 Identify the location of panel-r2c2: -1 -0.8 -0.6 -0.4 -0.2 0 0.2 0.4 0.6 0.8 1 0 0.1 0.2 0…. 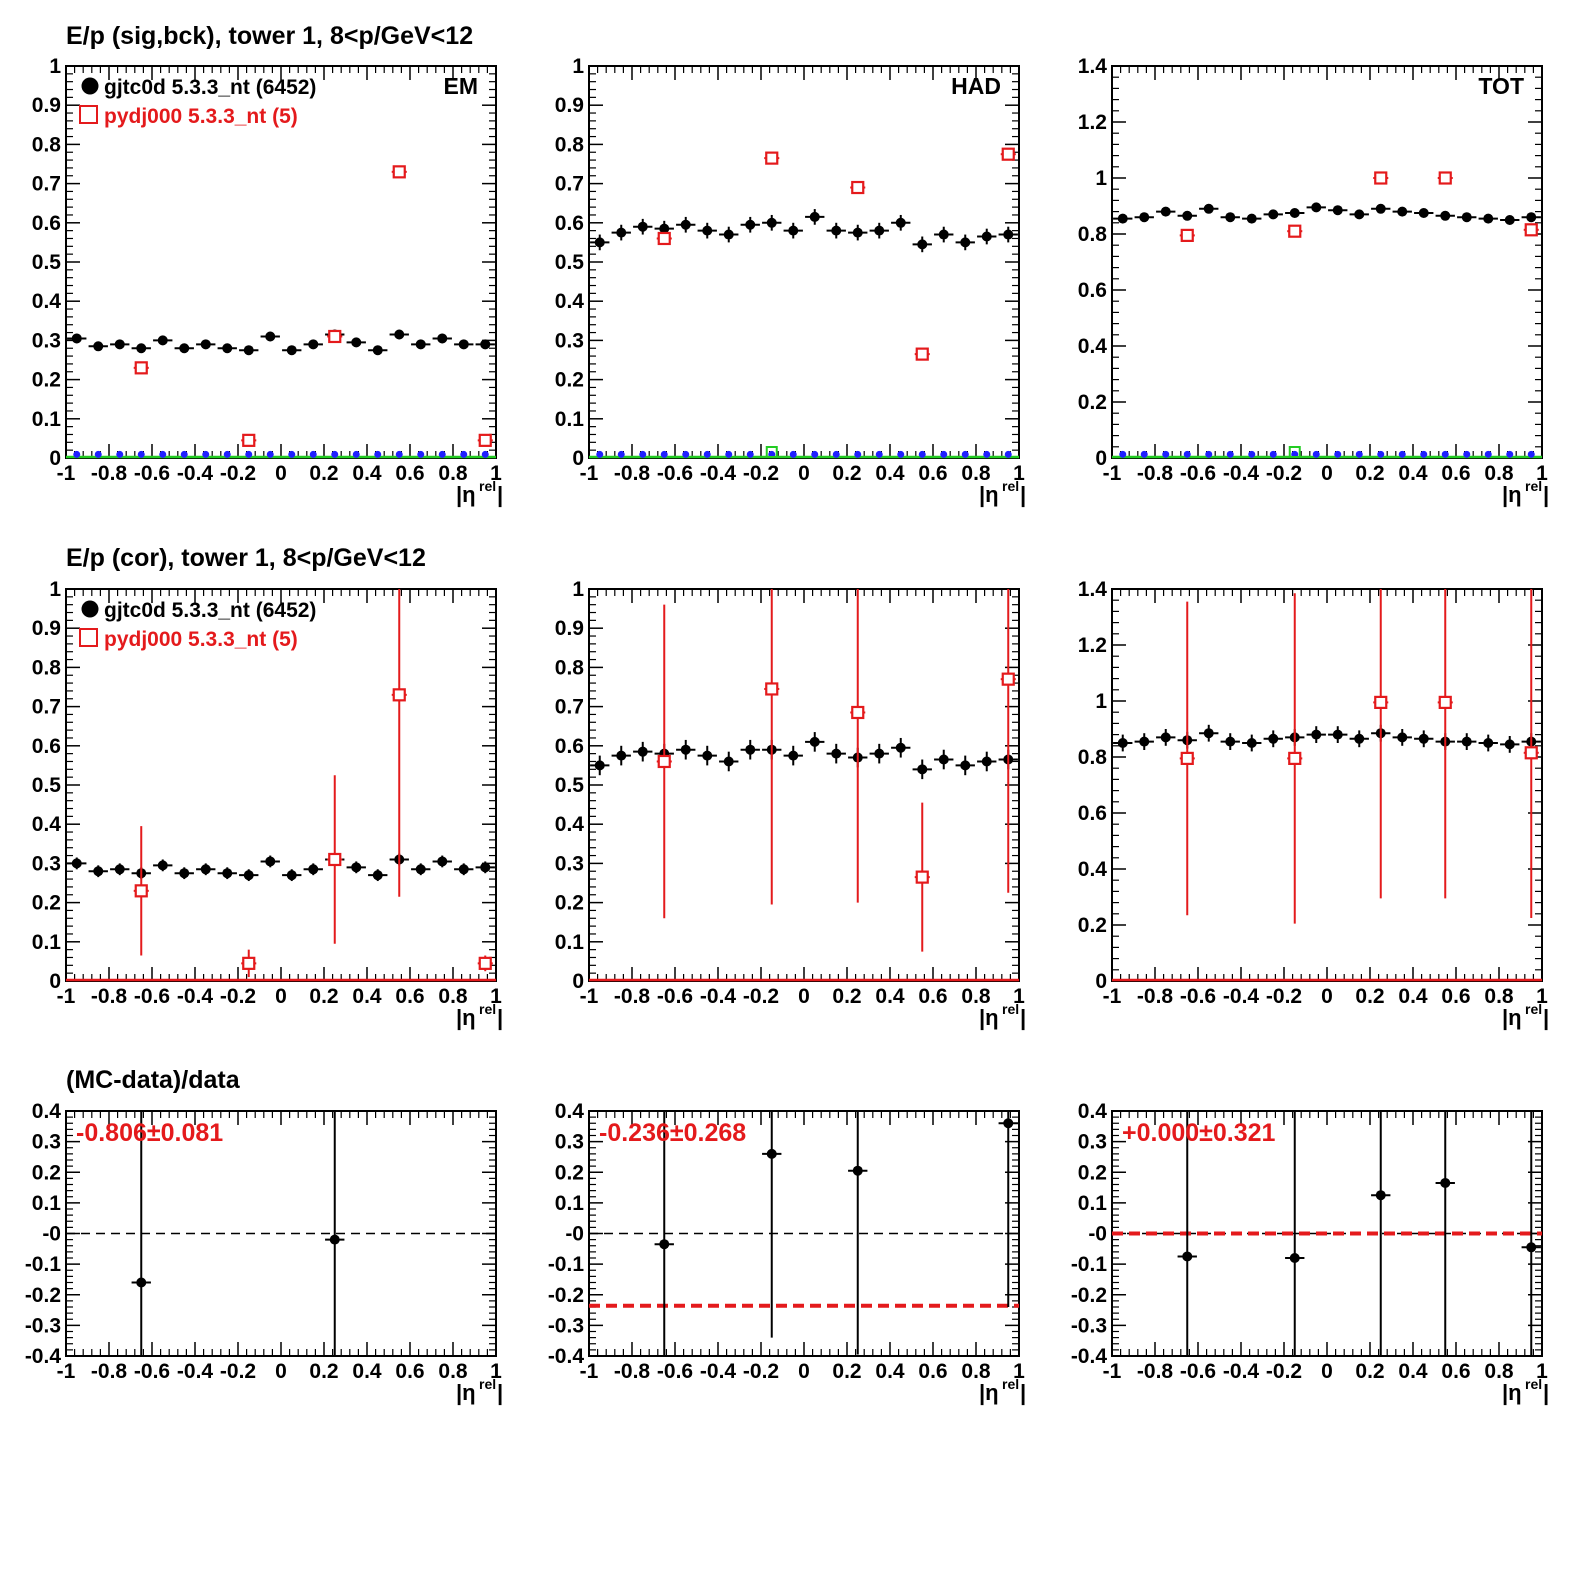
(790, 804).